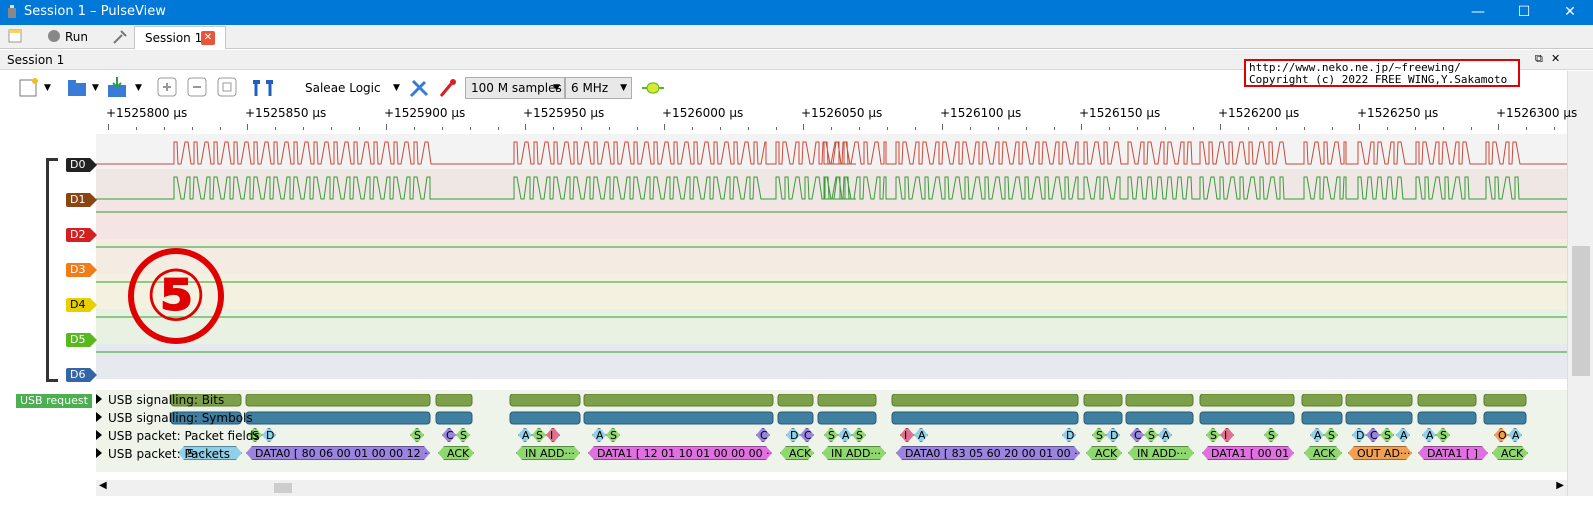 The image size is (1593, 509). I want to click on packet-annotation: DATA1 [ 12 01 10 01 00 00 00 ···, so click(680, 453).